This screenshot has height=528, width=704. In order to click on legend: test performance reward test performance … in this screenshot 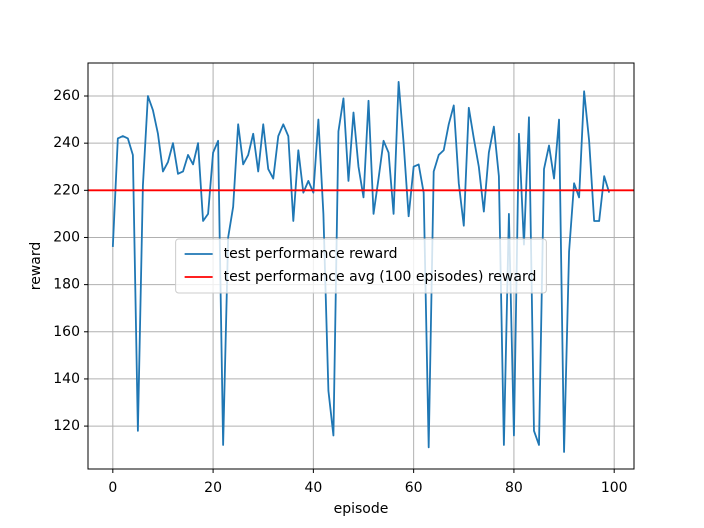, I will do `click(361, 266)`.